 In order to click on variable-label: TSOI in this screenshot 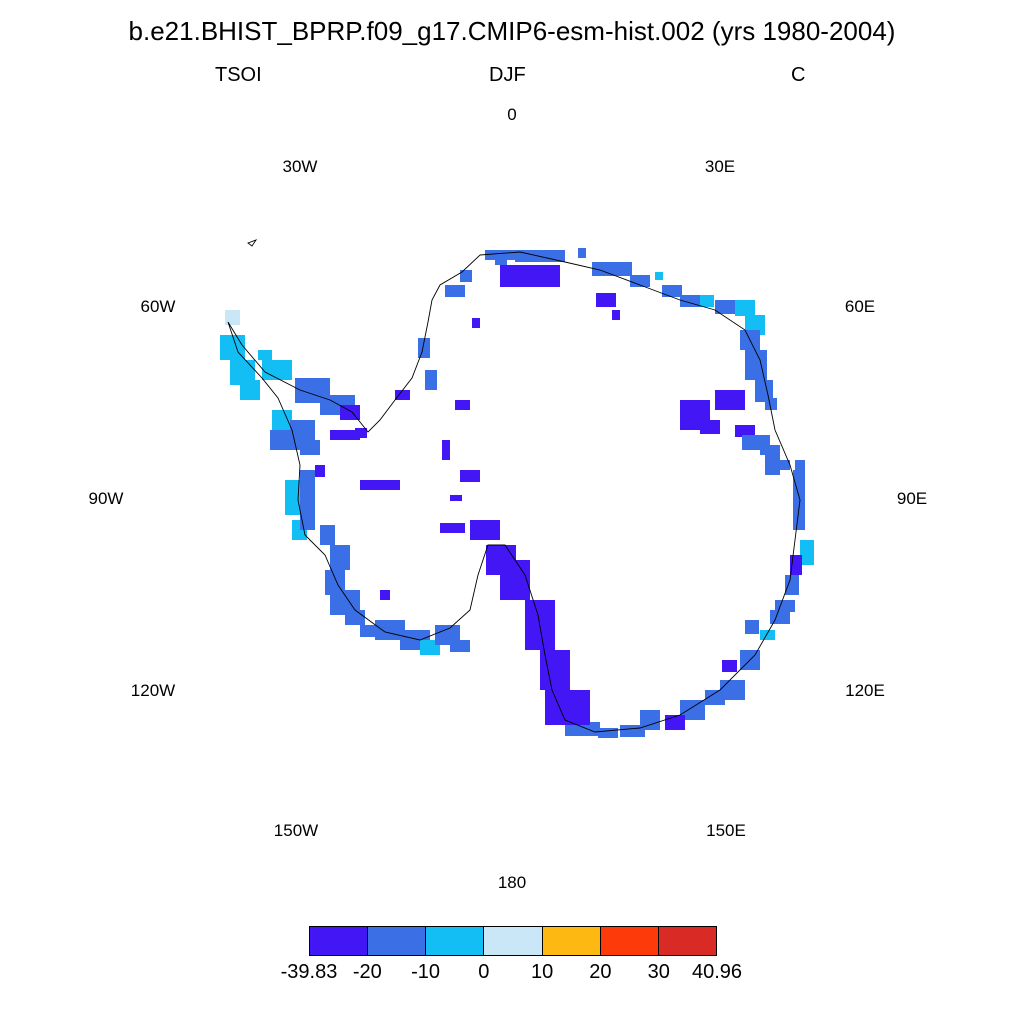, I will do `click(238, 75)`.